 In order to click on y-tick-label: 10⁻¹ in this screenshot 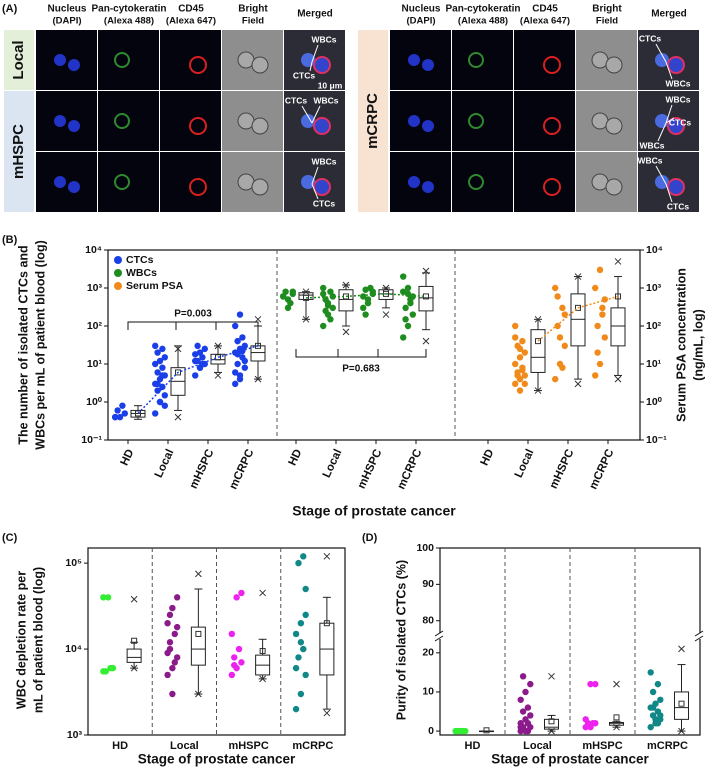, I will do `click(656, 440)`.